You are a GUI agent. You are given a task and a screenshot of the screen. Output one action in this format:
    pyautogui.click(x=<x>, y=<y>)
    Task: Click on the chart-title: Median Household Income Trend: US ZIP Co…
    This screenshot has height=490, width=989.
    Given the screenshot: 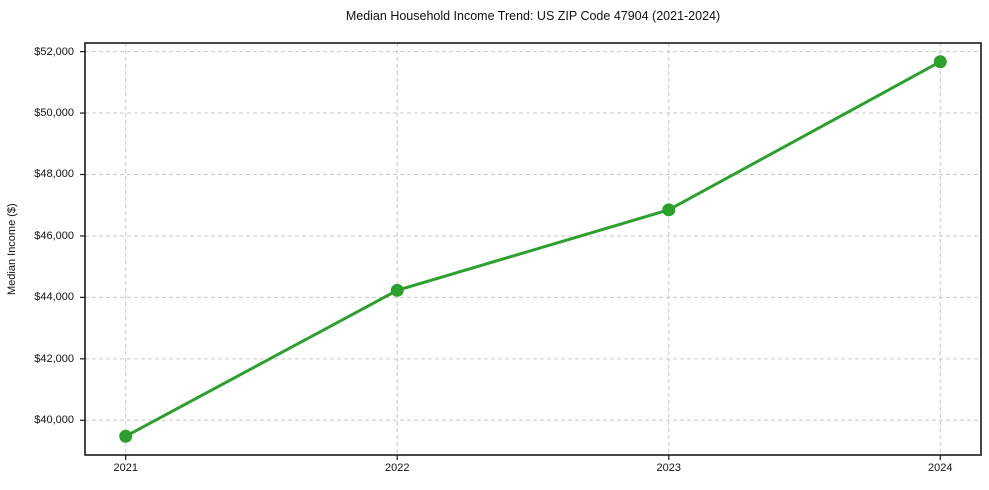 What is the action you would take?
    pyautogui.click(x=533, y=16)
    